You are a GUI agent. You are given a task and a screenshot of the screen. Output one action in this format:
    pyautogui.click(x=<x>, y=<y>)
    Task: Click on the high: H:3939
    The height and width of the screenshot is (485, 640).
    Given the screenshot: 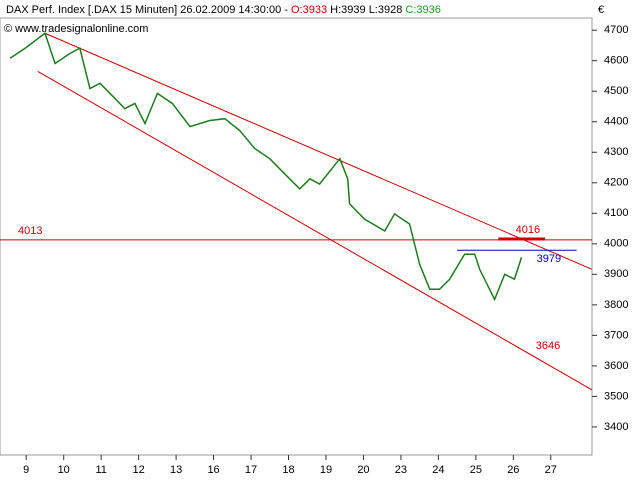 What is the action you would take?
    pyautogui.click(x=347, y=10)
    